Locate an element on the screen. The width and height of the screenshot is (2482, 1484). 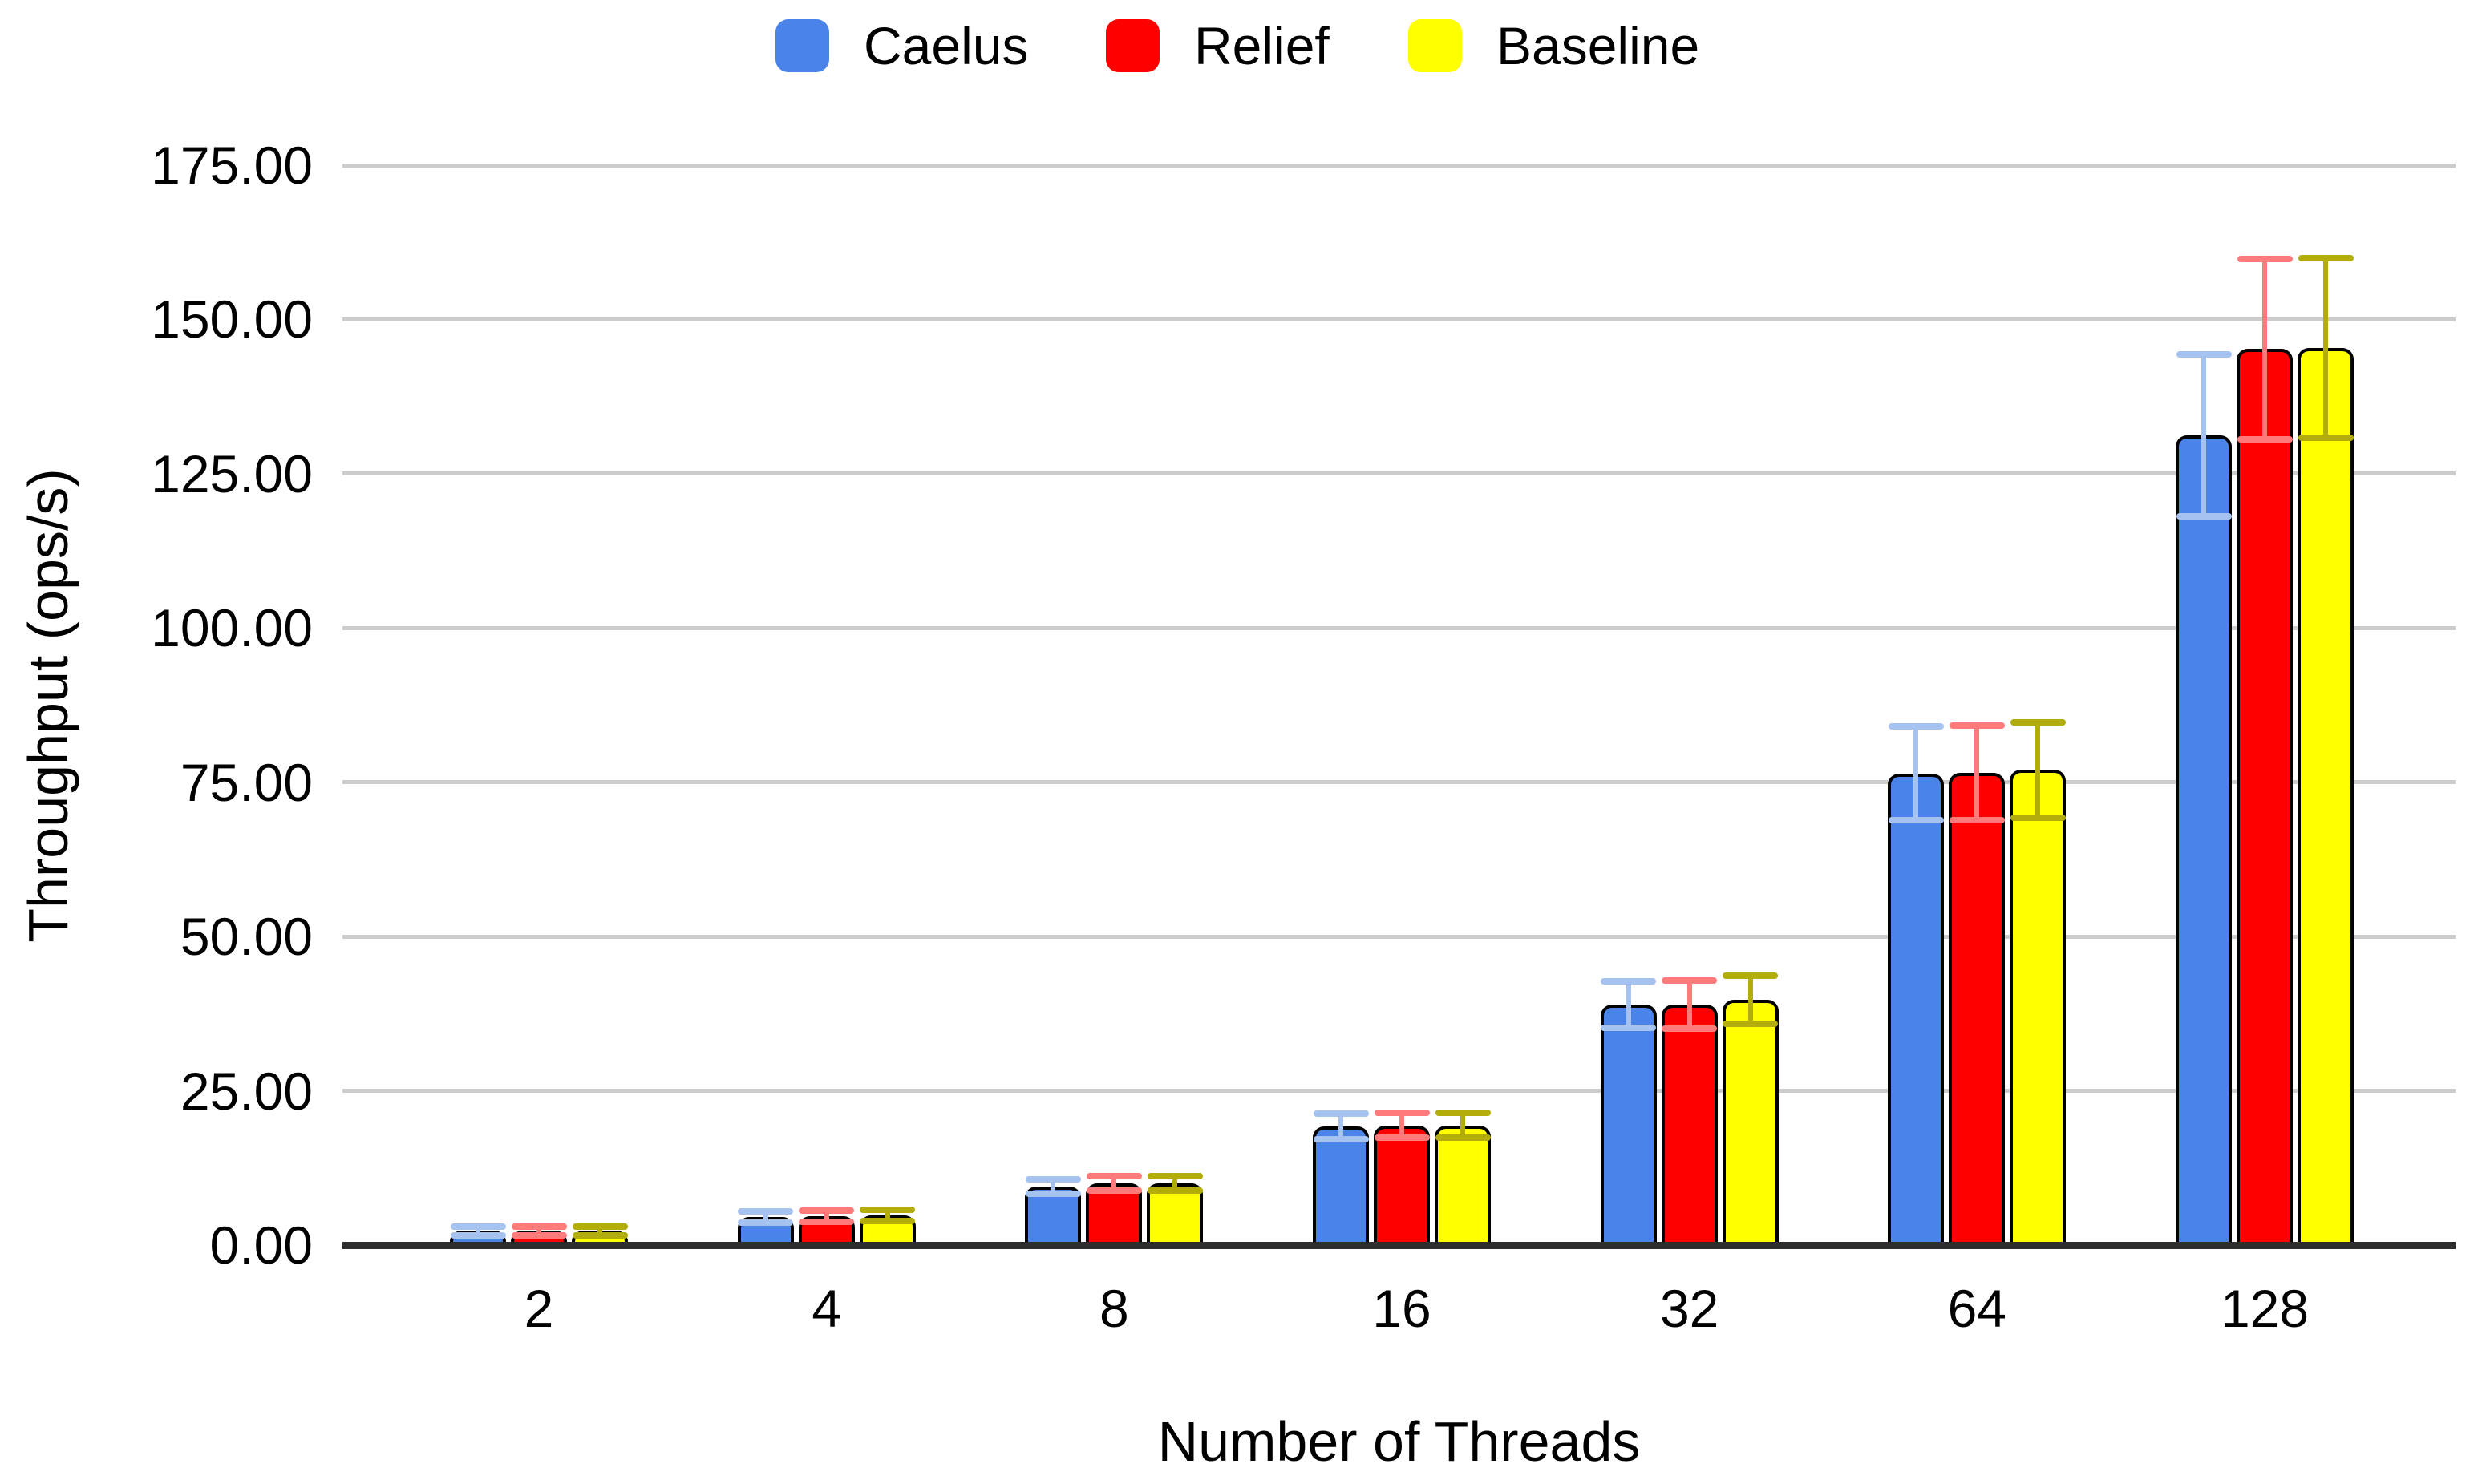
y-axis-title: Throughput (ops/s) is located at coordinates (48, 706).